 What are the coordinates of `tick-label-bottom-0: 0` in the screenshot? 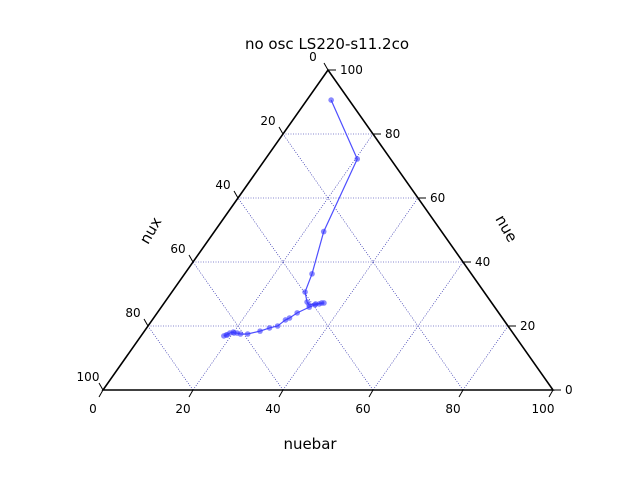 It's located at (93, 409).